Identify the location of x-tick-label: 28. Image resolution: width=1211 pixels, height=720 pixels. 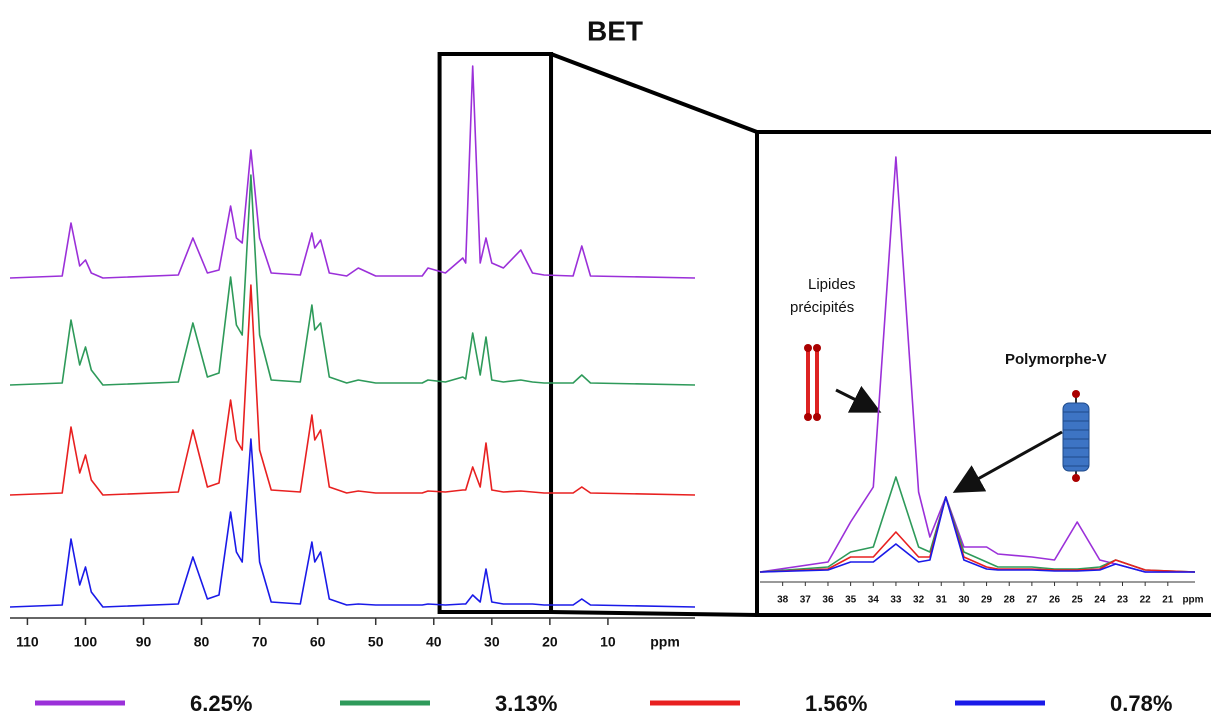
(1010, 600).